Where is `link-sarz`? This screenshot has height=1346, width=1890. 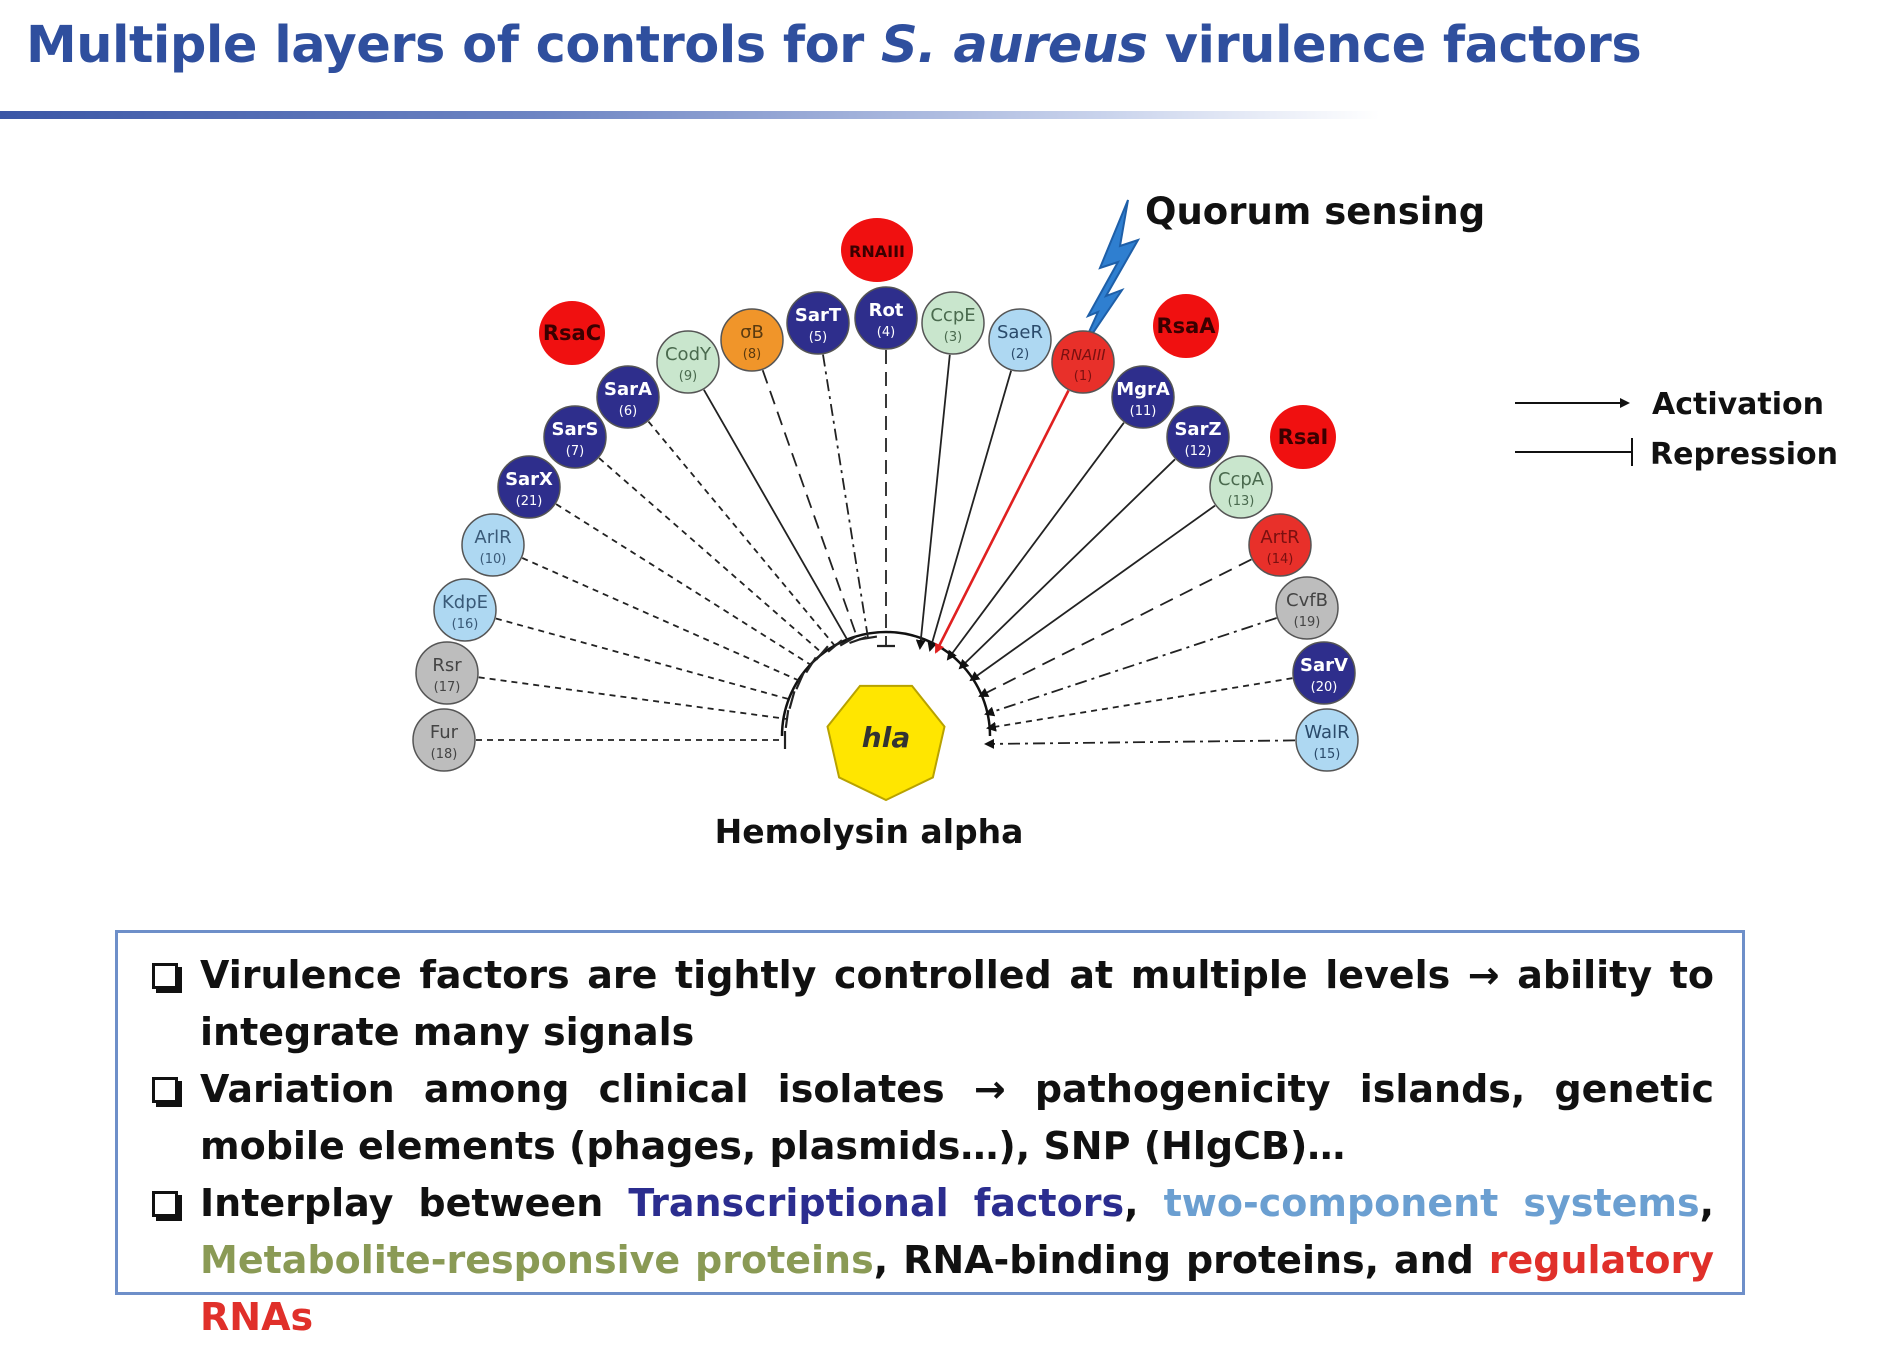 link-sarz is located at coordinates (1067, 564).